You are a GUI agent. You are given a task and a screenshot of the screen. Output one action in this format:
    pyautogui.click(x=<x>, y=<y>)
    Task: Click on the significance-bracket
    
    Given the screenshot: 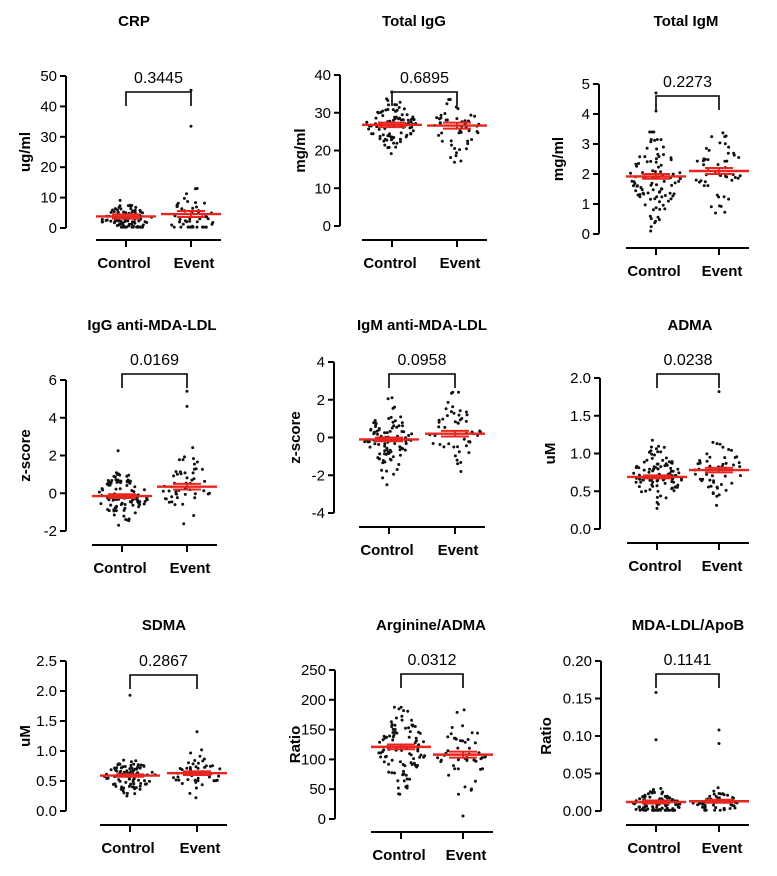 What is the action you would take?
    pyautogui.click(x=422, y=380)
    